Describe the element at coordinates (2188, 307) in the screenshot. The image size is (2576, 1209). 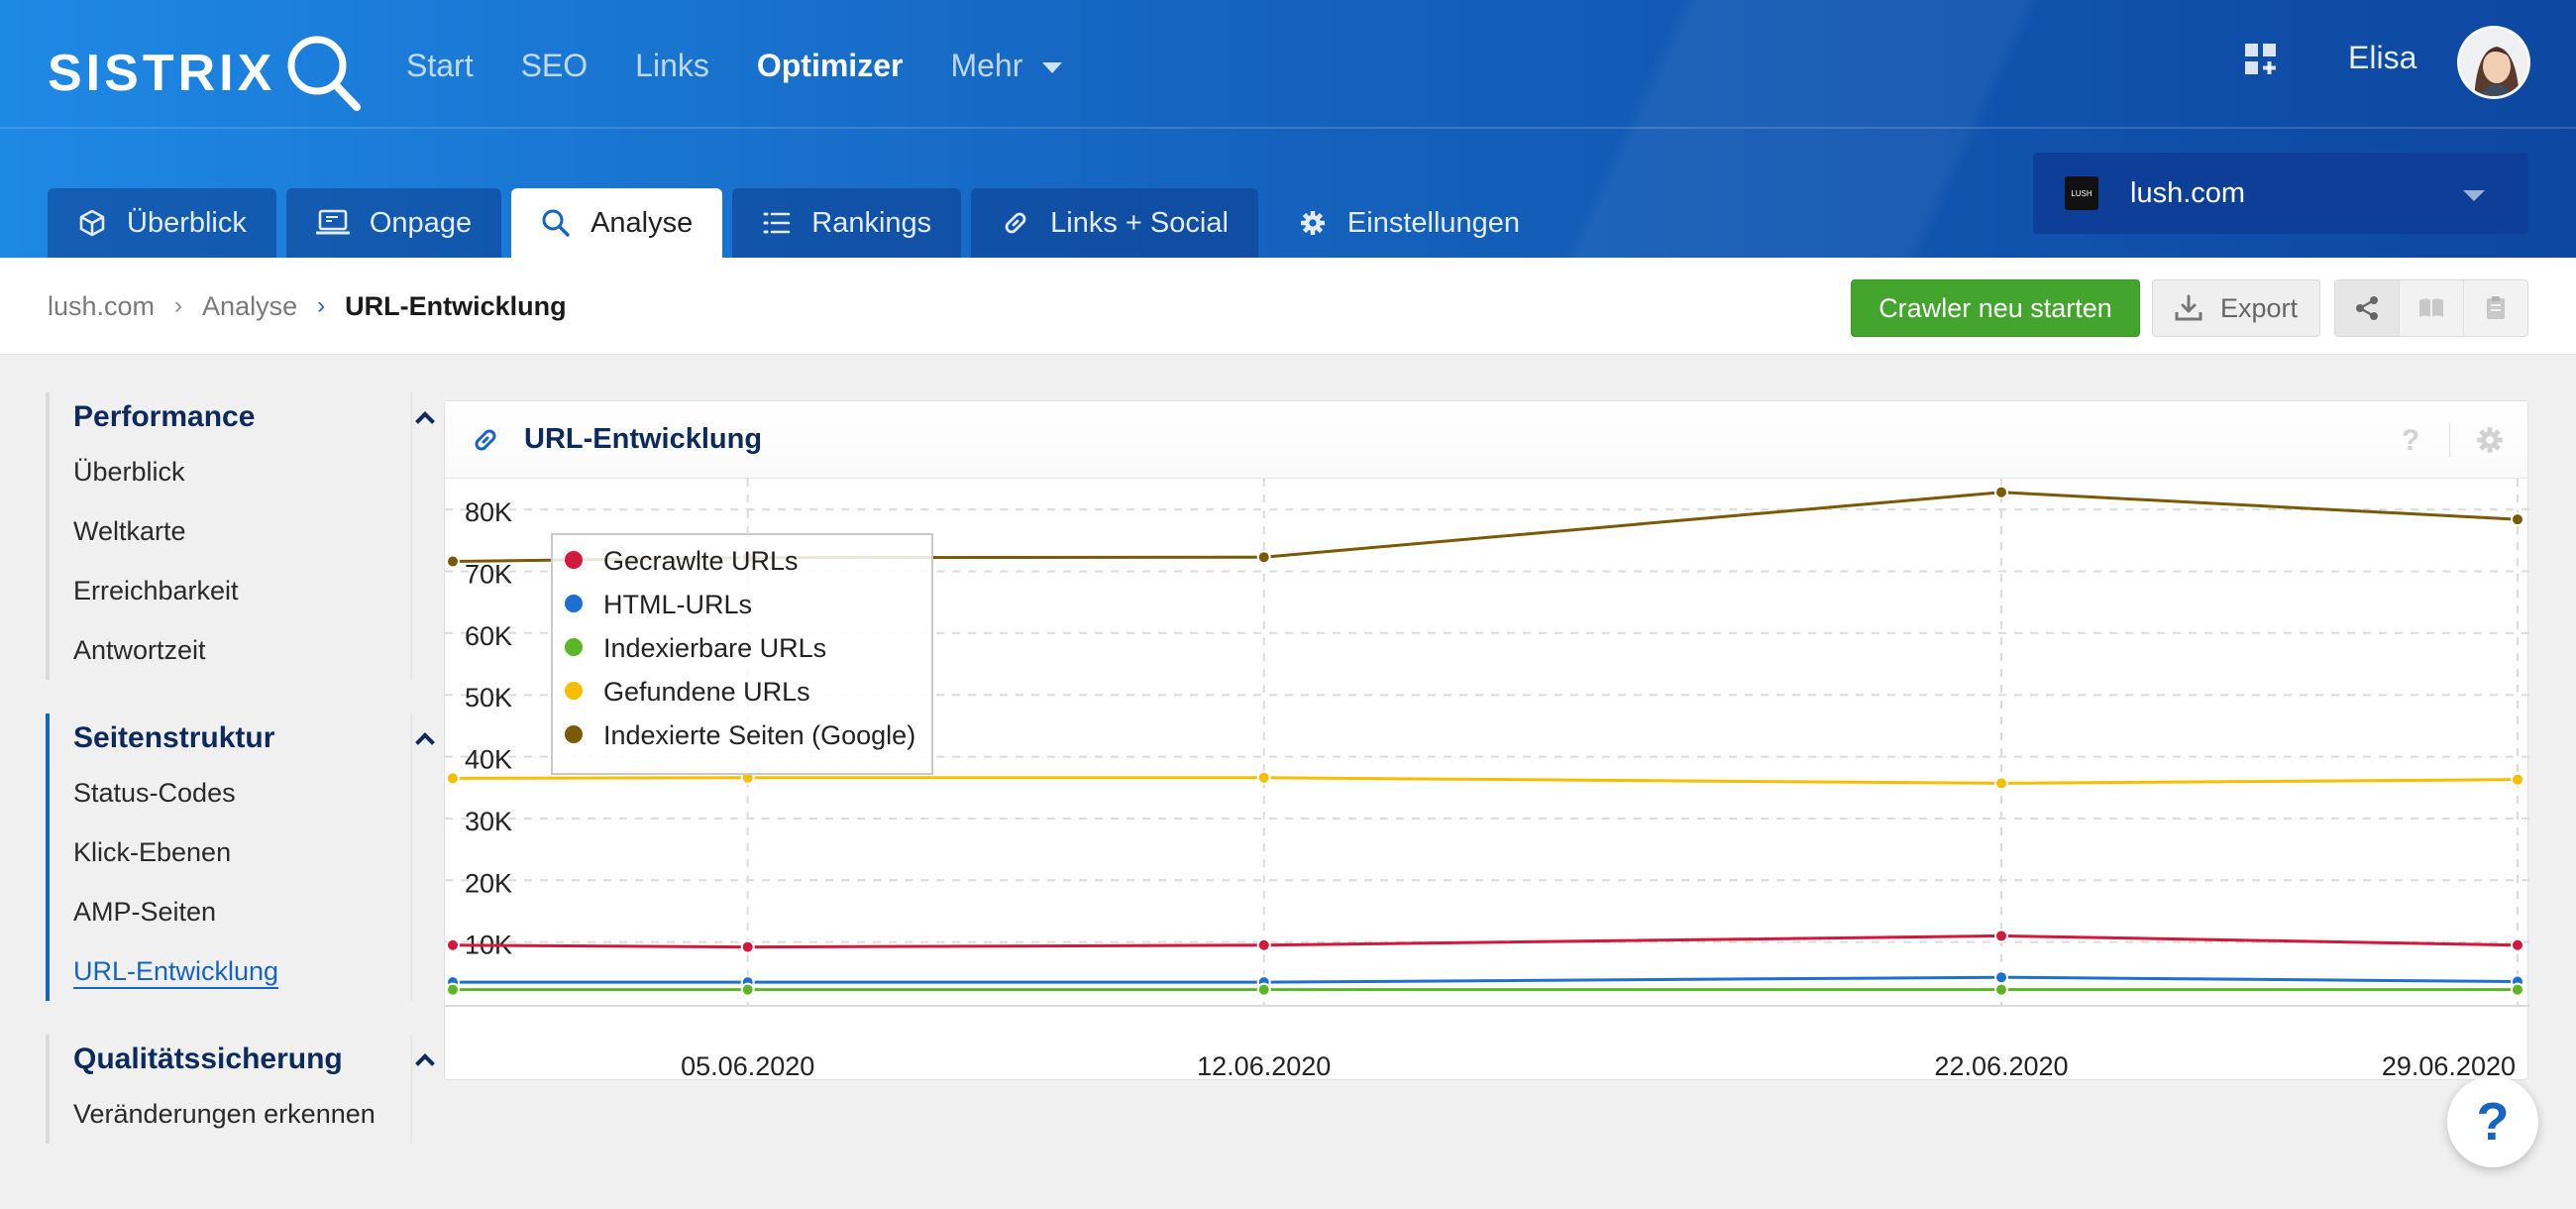
I see `download-icon` at that location.